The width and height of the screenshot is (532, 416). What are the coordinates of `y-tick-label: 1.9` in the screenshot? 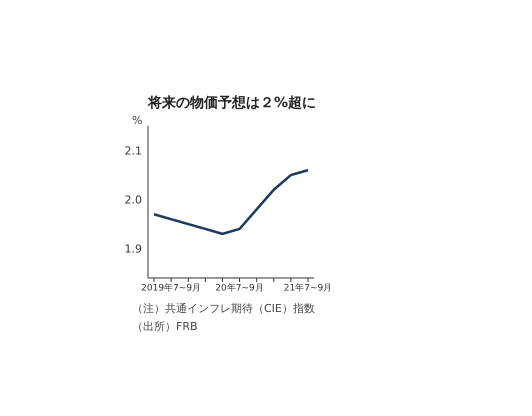 It's located at (133, 249).